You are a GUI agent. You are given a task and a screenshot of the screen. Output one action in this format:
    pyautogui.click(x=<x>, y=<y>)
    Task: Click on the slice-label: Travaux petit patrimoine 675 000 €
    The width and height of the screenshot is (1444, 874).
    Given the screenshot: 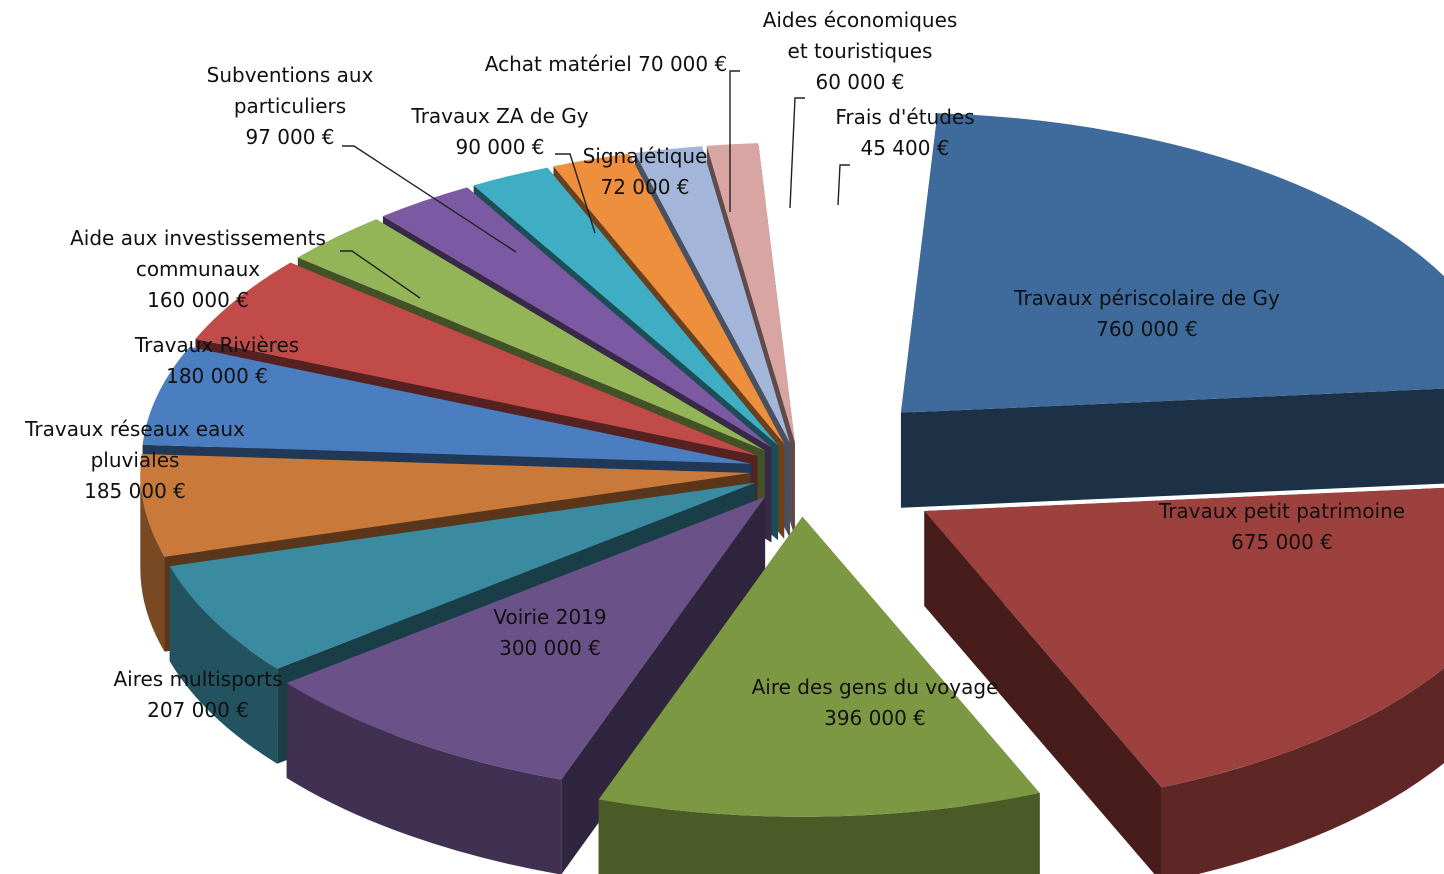 What is the action you would take?
    pyautogui.click(x=1281, y=526)
    